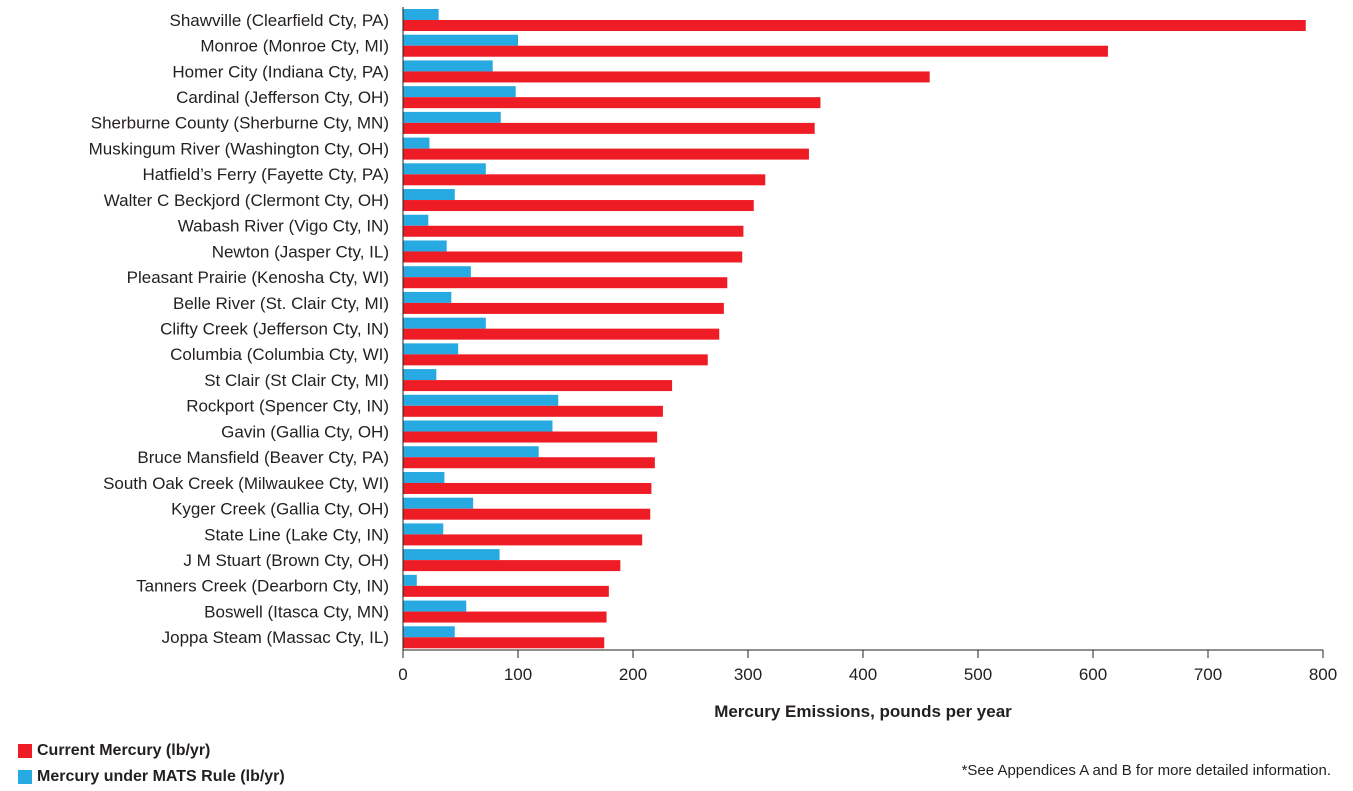 The width and height of the screenshot is (1353, 791). I want to click on legend-label-mats: Mercury under MATS Rule (lb/yr), so click(161, 776).